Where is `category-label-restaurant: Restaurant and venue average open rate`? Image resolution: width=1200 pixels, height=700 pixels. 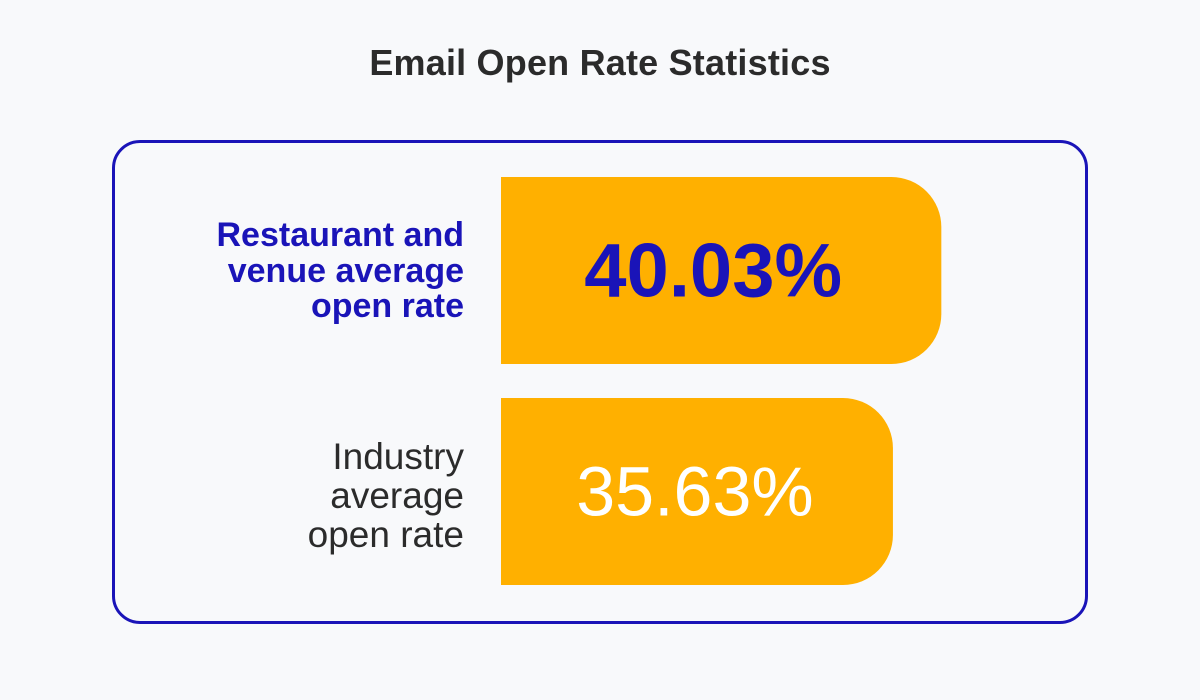
category-label-restaurant: Restaurant and venue average open rate is located at coordinates (340, 271).